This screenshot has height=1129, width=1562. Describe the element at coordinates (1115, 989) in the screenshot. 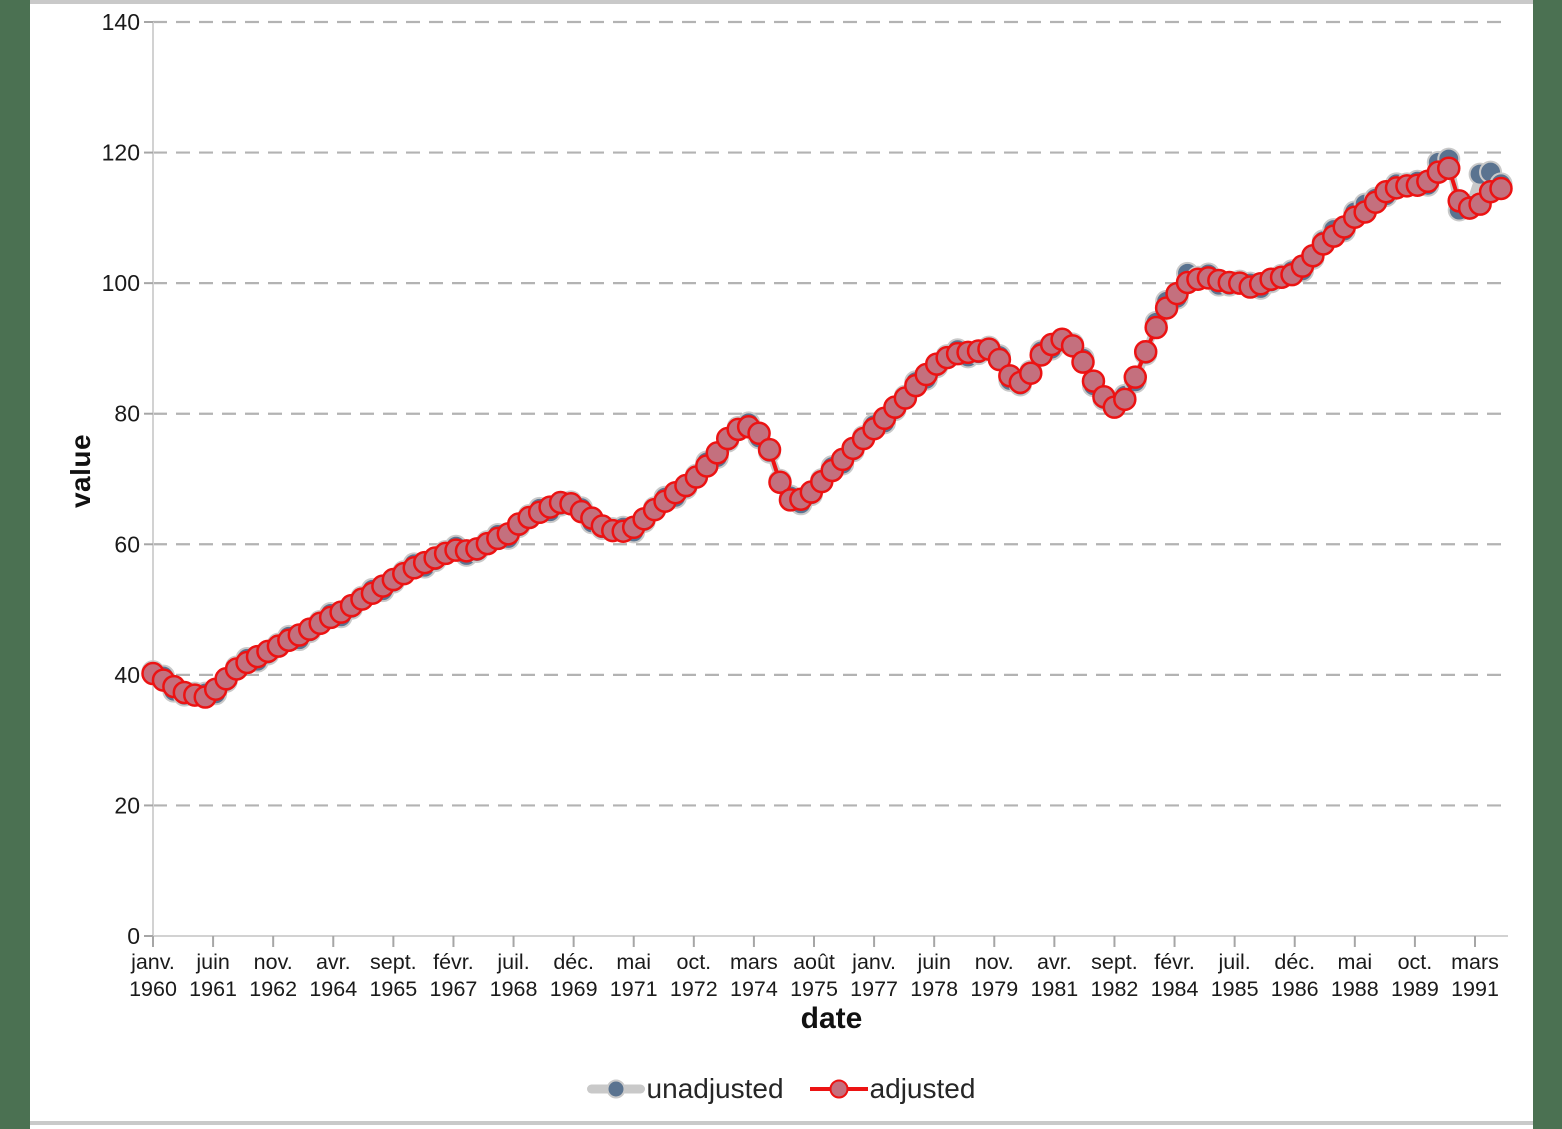

I see `svg-text: 1982` at that location.